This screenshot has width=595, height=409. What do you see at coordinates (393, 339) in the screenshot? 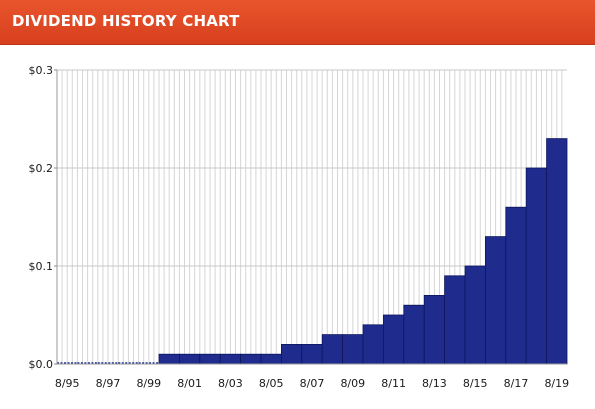
I see `bar-2011` at bounding box center [393, 339].